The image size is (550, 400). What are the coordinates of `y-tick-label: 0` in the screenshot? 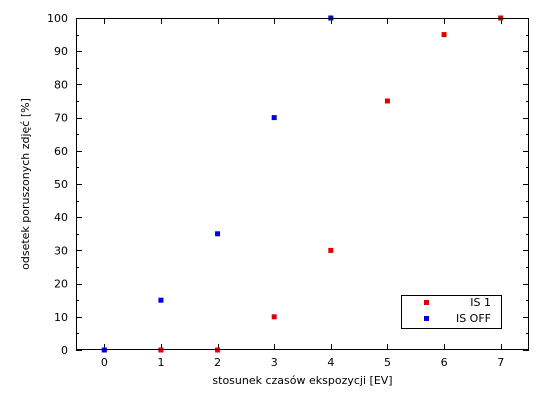 It's located at (64, 350).